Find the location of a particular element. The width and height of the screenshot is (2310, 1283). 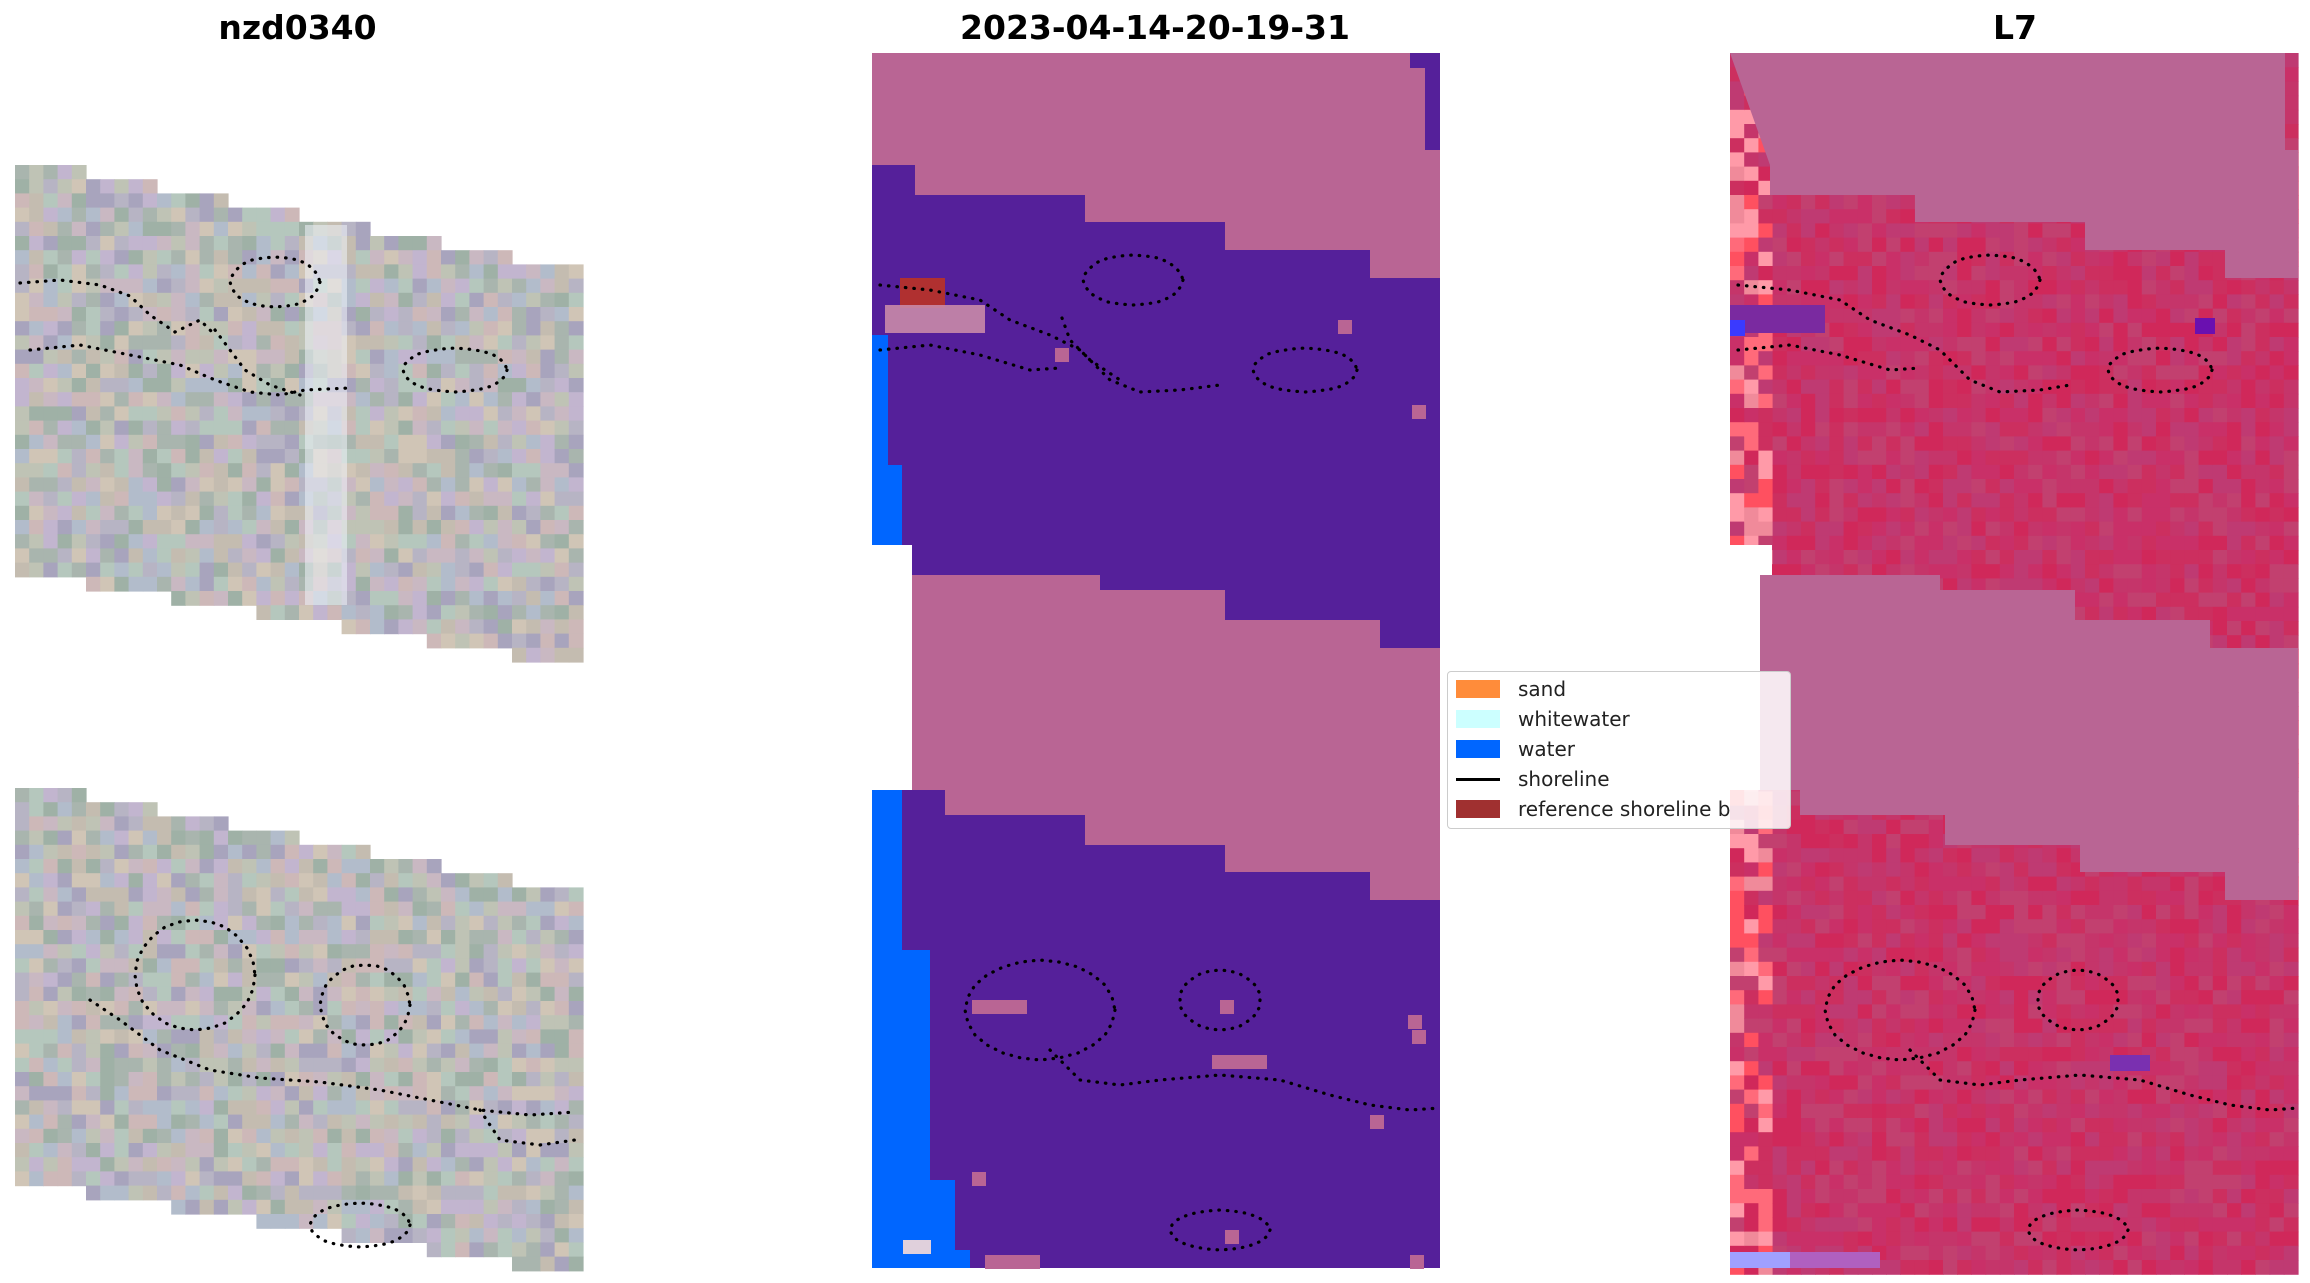

panel-title-rgb: nzd0340 is located at coordinates (297, 27).